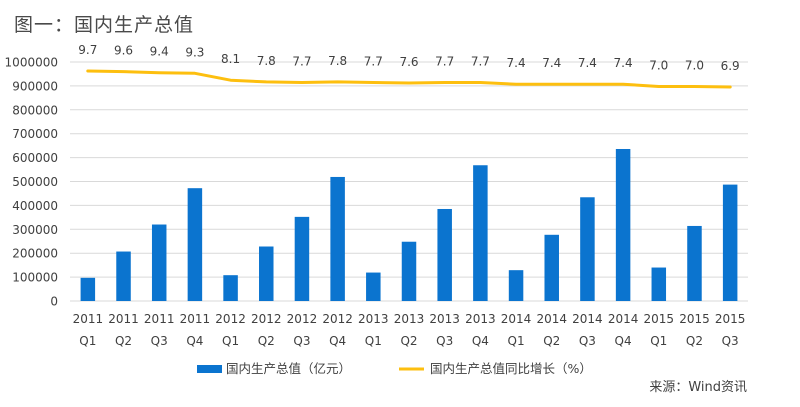 This screenshot has height=407, width=800. Describe the element at coordinates (511, 368) in the screenshot. I see `legend-label-growth: 国内生产总值同比增长（%）` at that location.